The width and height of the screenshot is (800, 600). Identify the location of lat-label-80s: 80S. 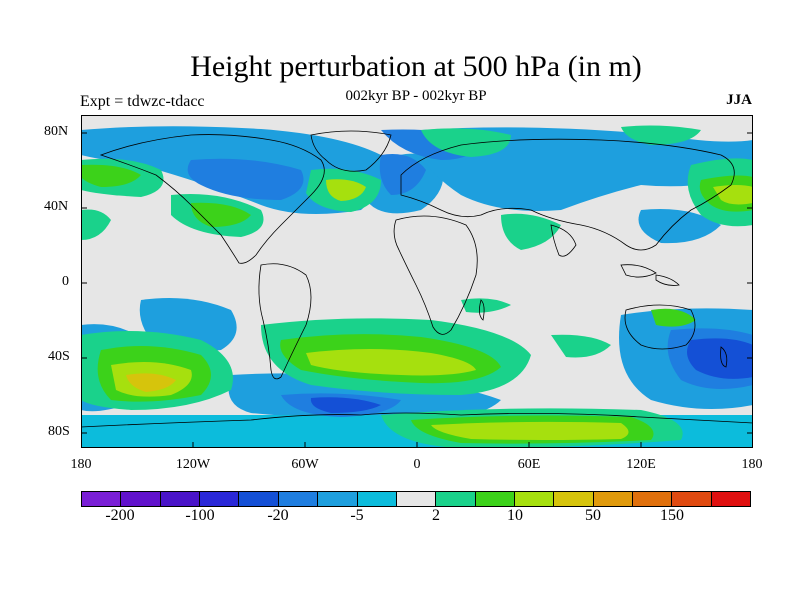
(59, 431).